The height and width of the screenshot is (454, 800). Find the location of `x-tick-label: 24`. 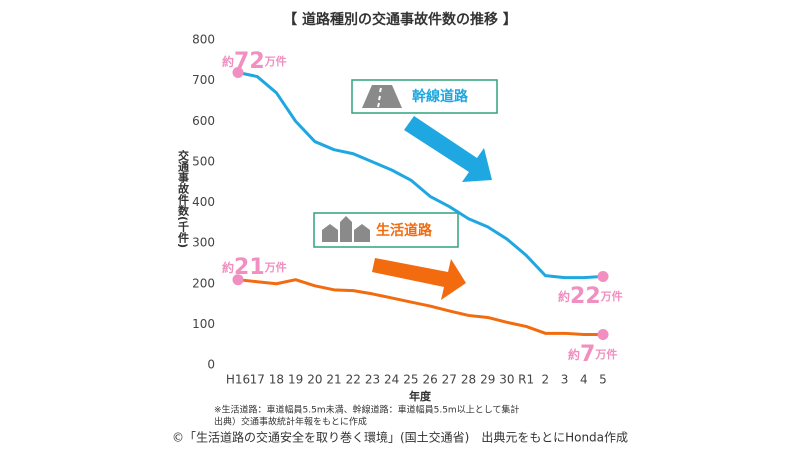

x-tick-label: 24 is located at coordinates (391, 380).